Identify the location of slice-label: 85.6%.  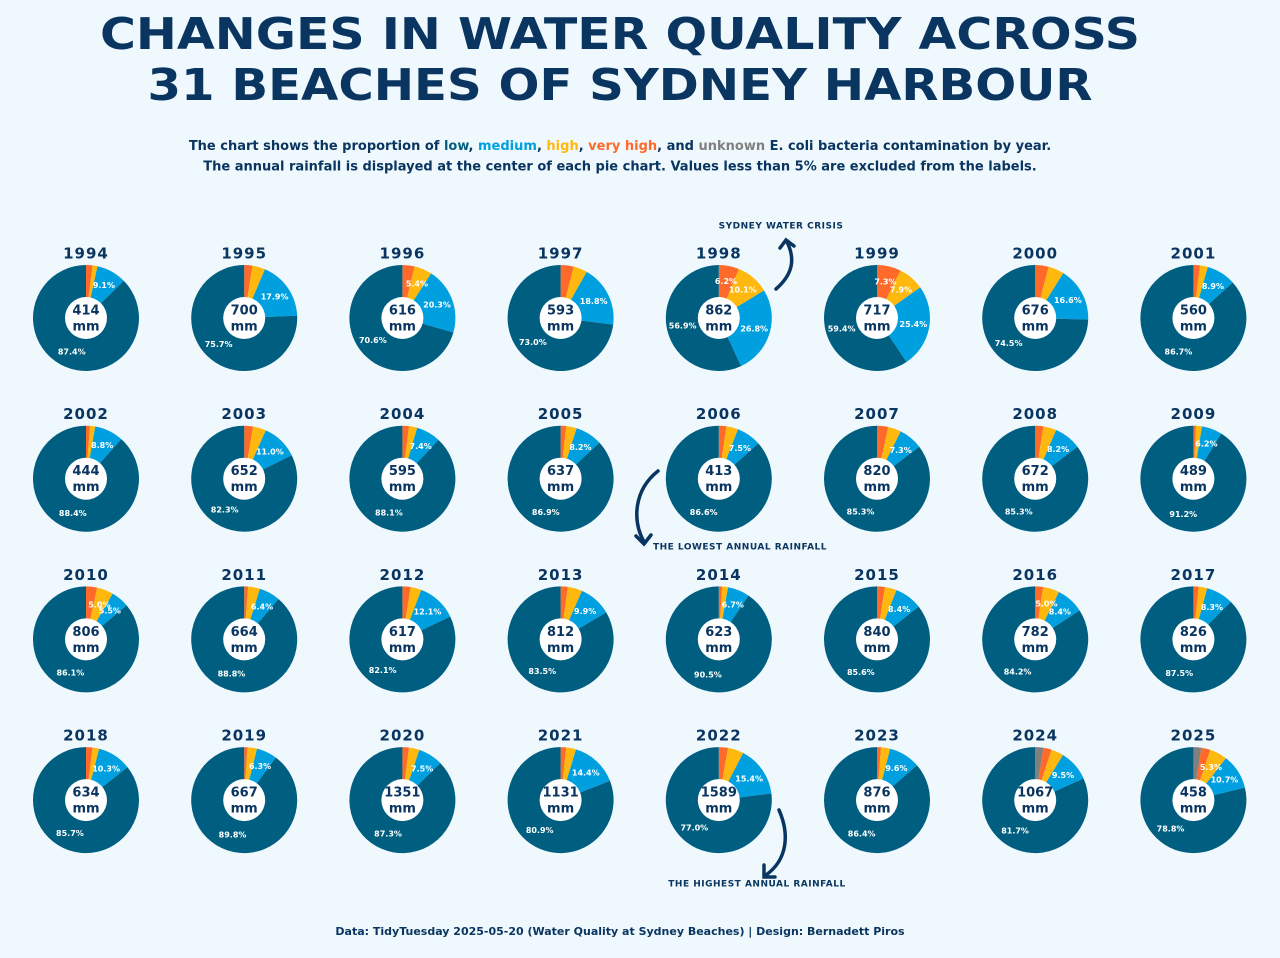
(861, 672).